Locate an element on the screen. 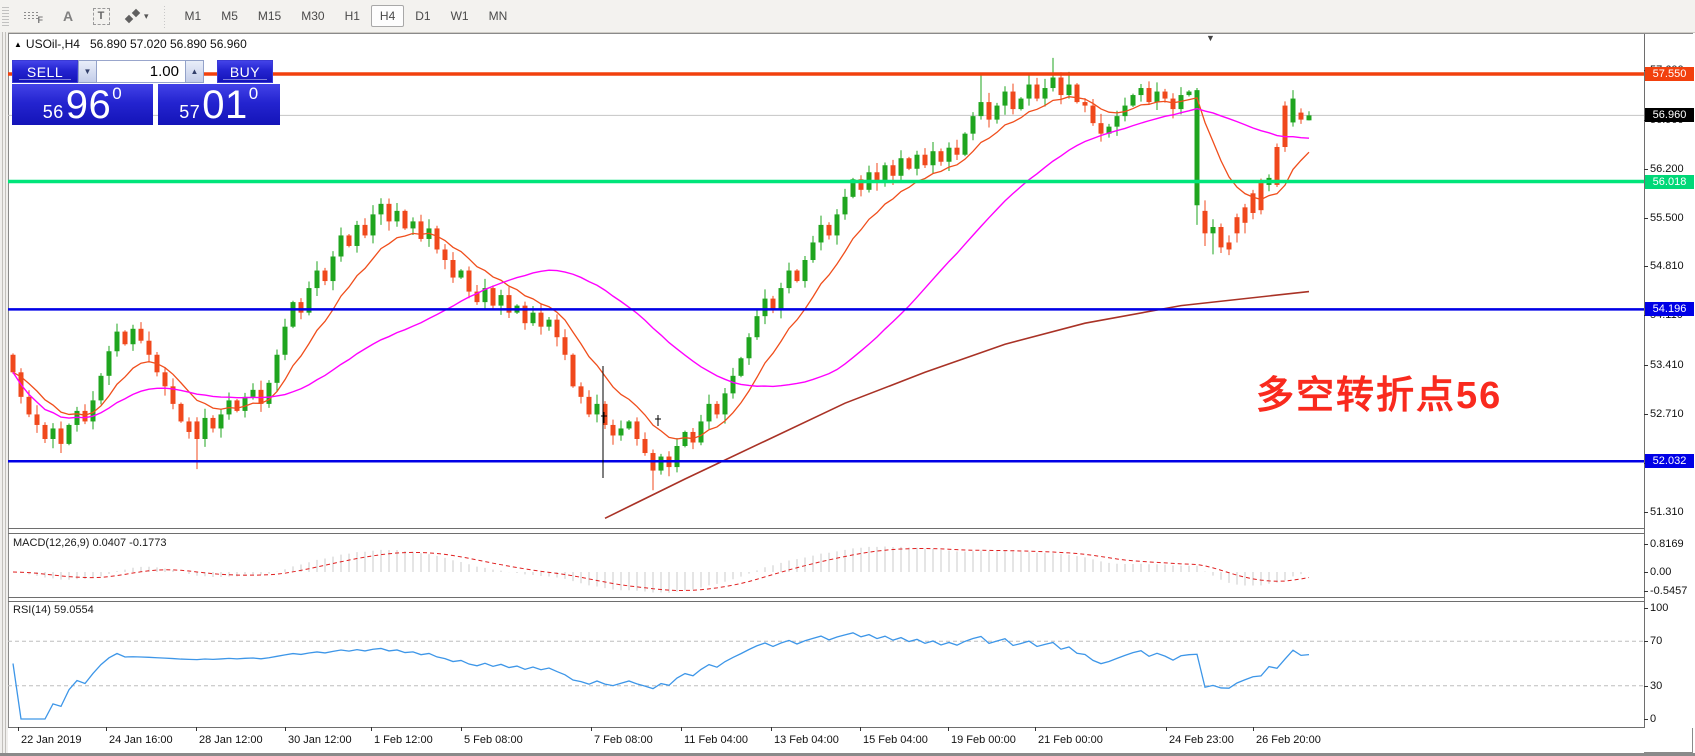 The width and height of the screenshot is (1695, 756). timeframe-button-m5: M5 is located at coordinates (229, 16).